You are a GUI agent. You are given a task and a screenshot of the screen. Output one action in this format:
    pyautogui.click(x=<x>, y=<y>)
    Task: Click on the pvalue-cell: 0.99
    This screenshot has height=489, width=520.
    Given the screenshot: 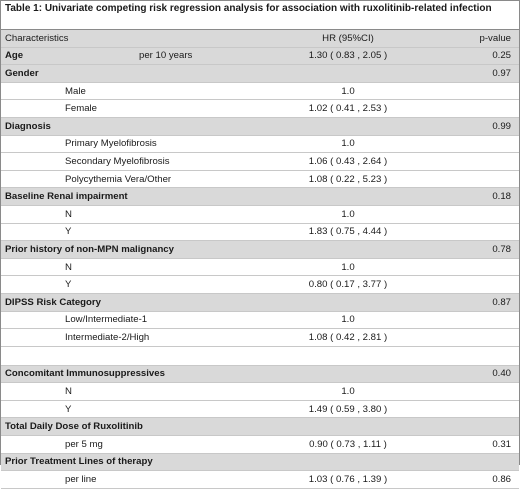 What is the action you would take?
    pyautogui.click(x=473, y=126)
    